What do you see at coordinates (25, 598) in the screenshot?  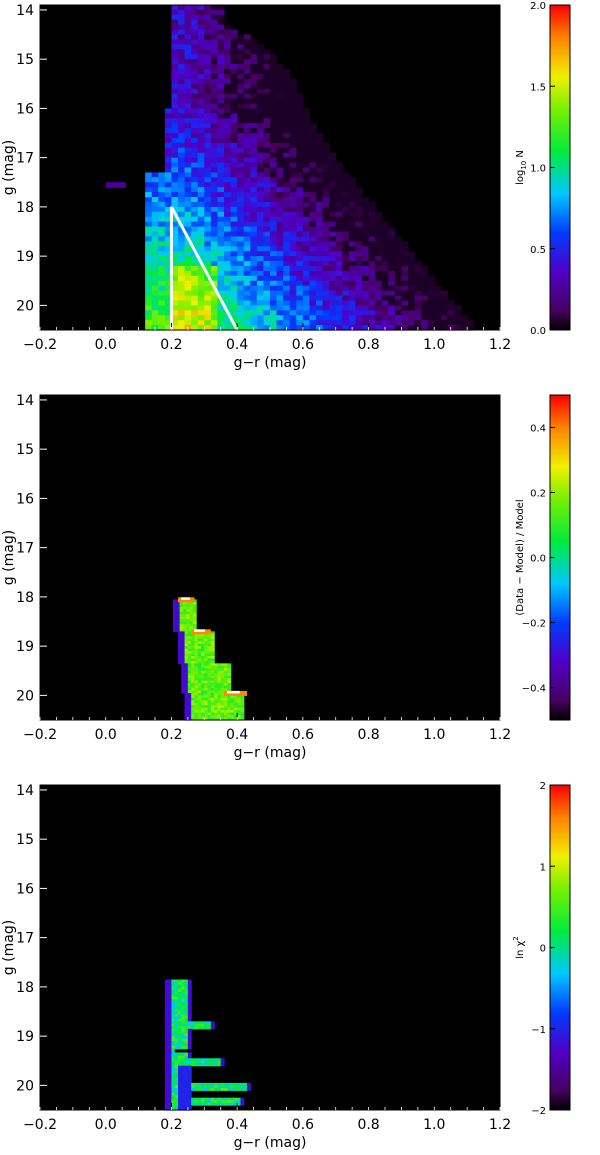 I see `y-tick-label: 18` at bounding box center [25, 598].